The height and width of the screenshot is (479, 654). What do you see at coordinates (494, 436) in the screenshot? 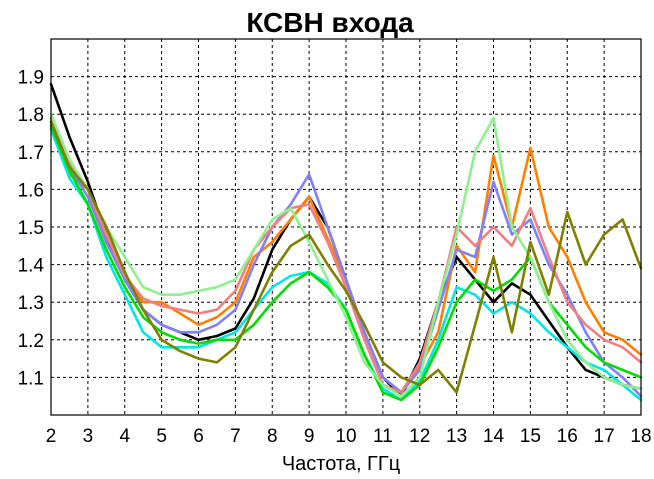
I see `x-tick-label: 14` at bounding box center [494, 436].